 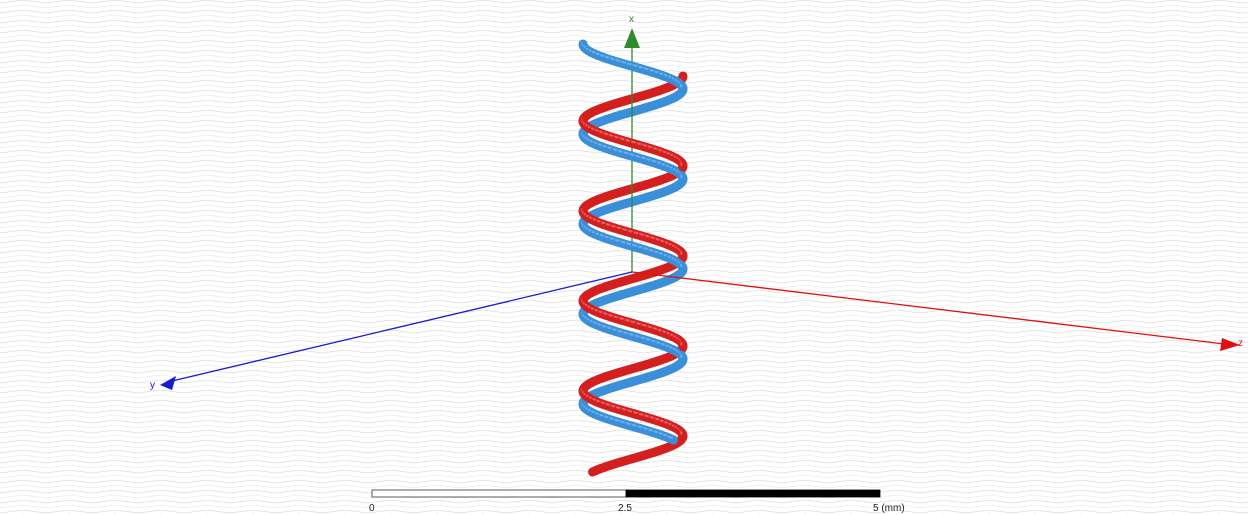 What do you see at coordinates (625, 508) in the screenshot?
I see `ruler-tick-2-5: 2.5` at bounding box center [625, 508].